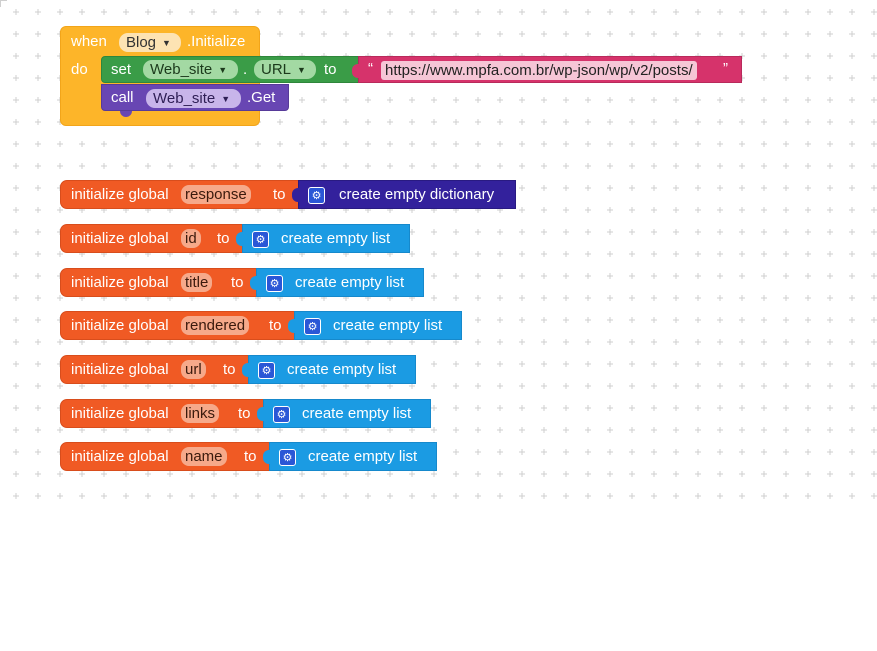 The width and height of the screenshot is (877, 651). What do you see at coordinates (197, 282) in the screenshot?
I see `global-variable-name-field: title` at bounding box center [197, 282].